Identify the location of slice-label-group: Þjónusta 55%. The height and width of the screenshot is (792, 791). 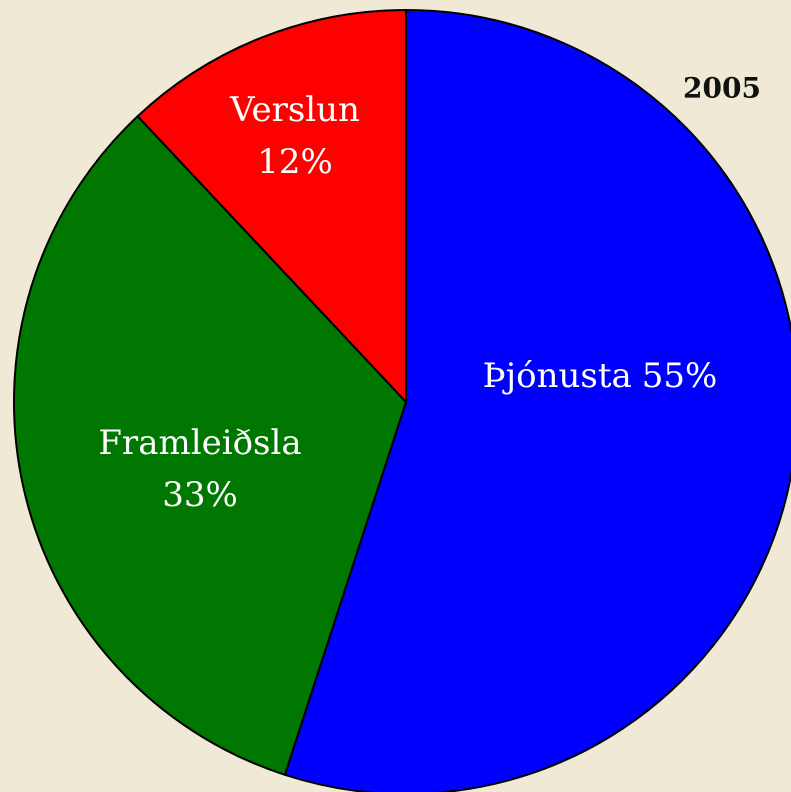
(600, 376).